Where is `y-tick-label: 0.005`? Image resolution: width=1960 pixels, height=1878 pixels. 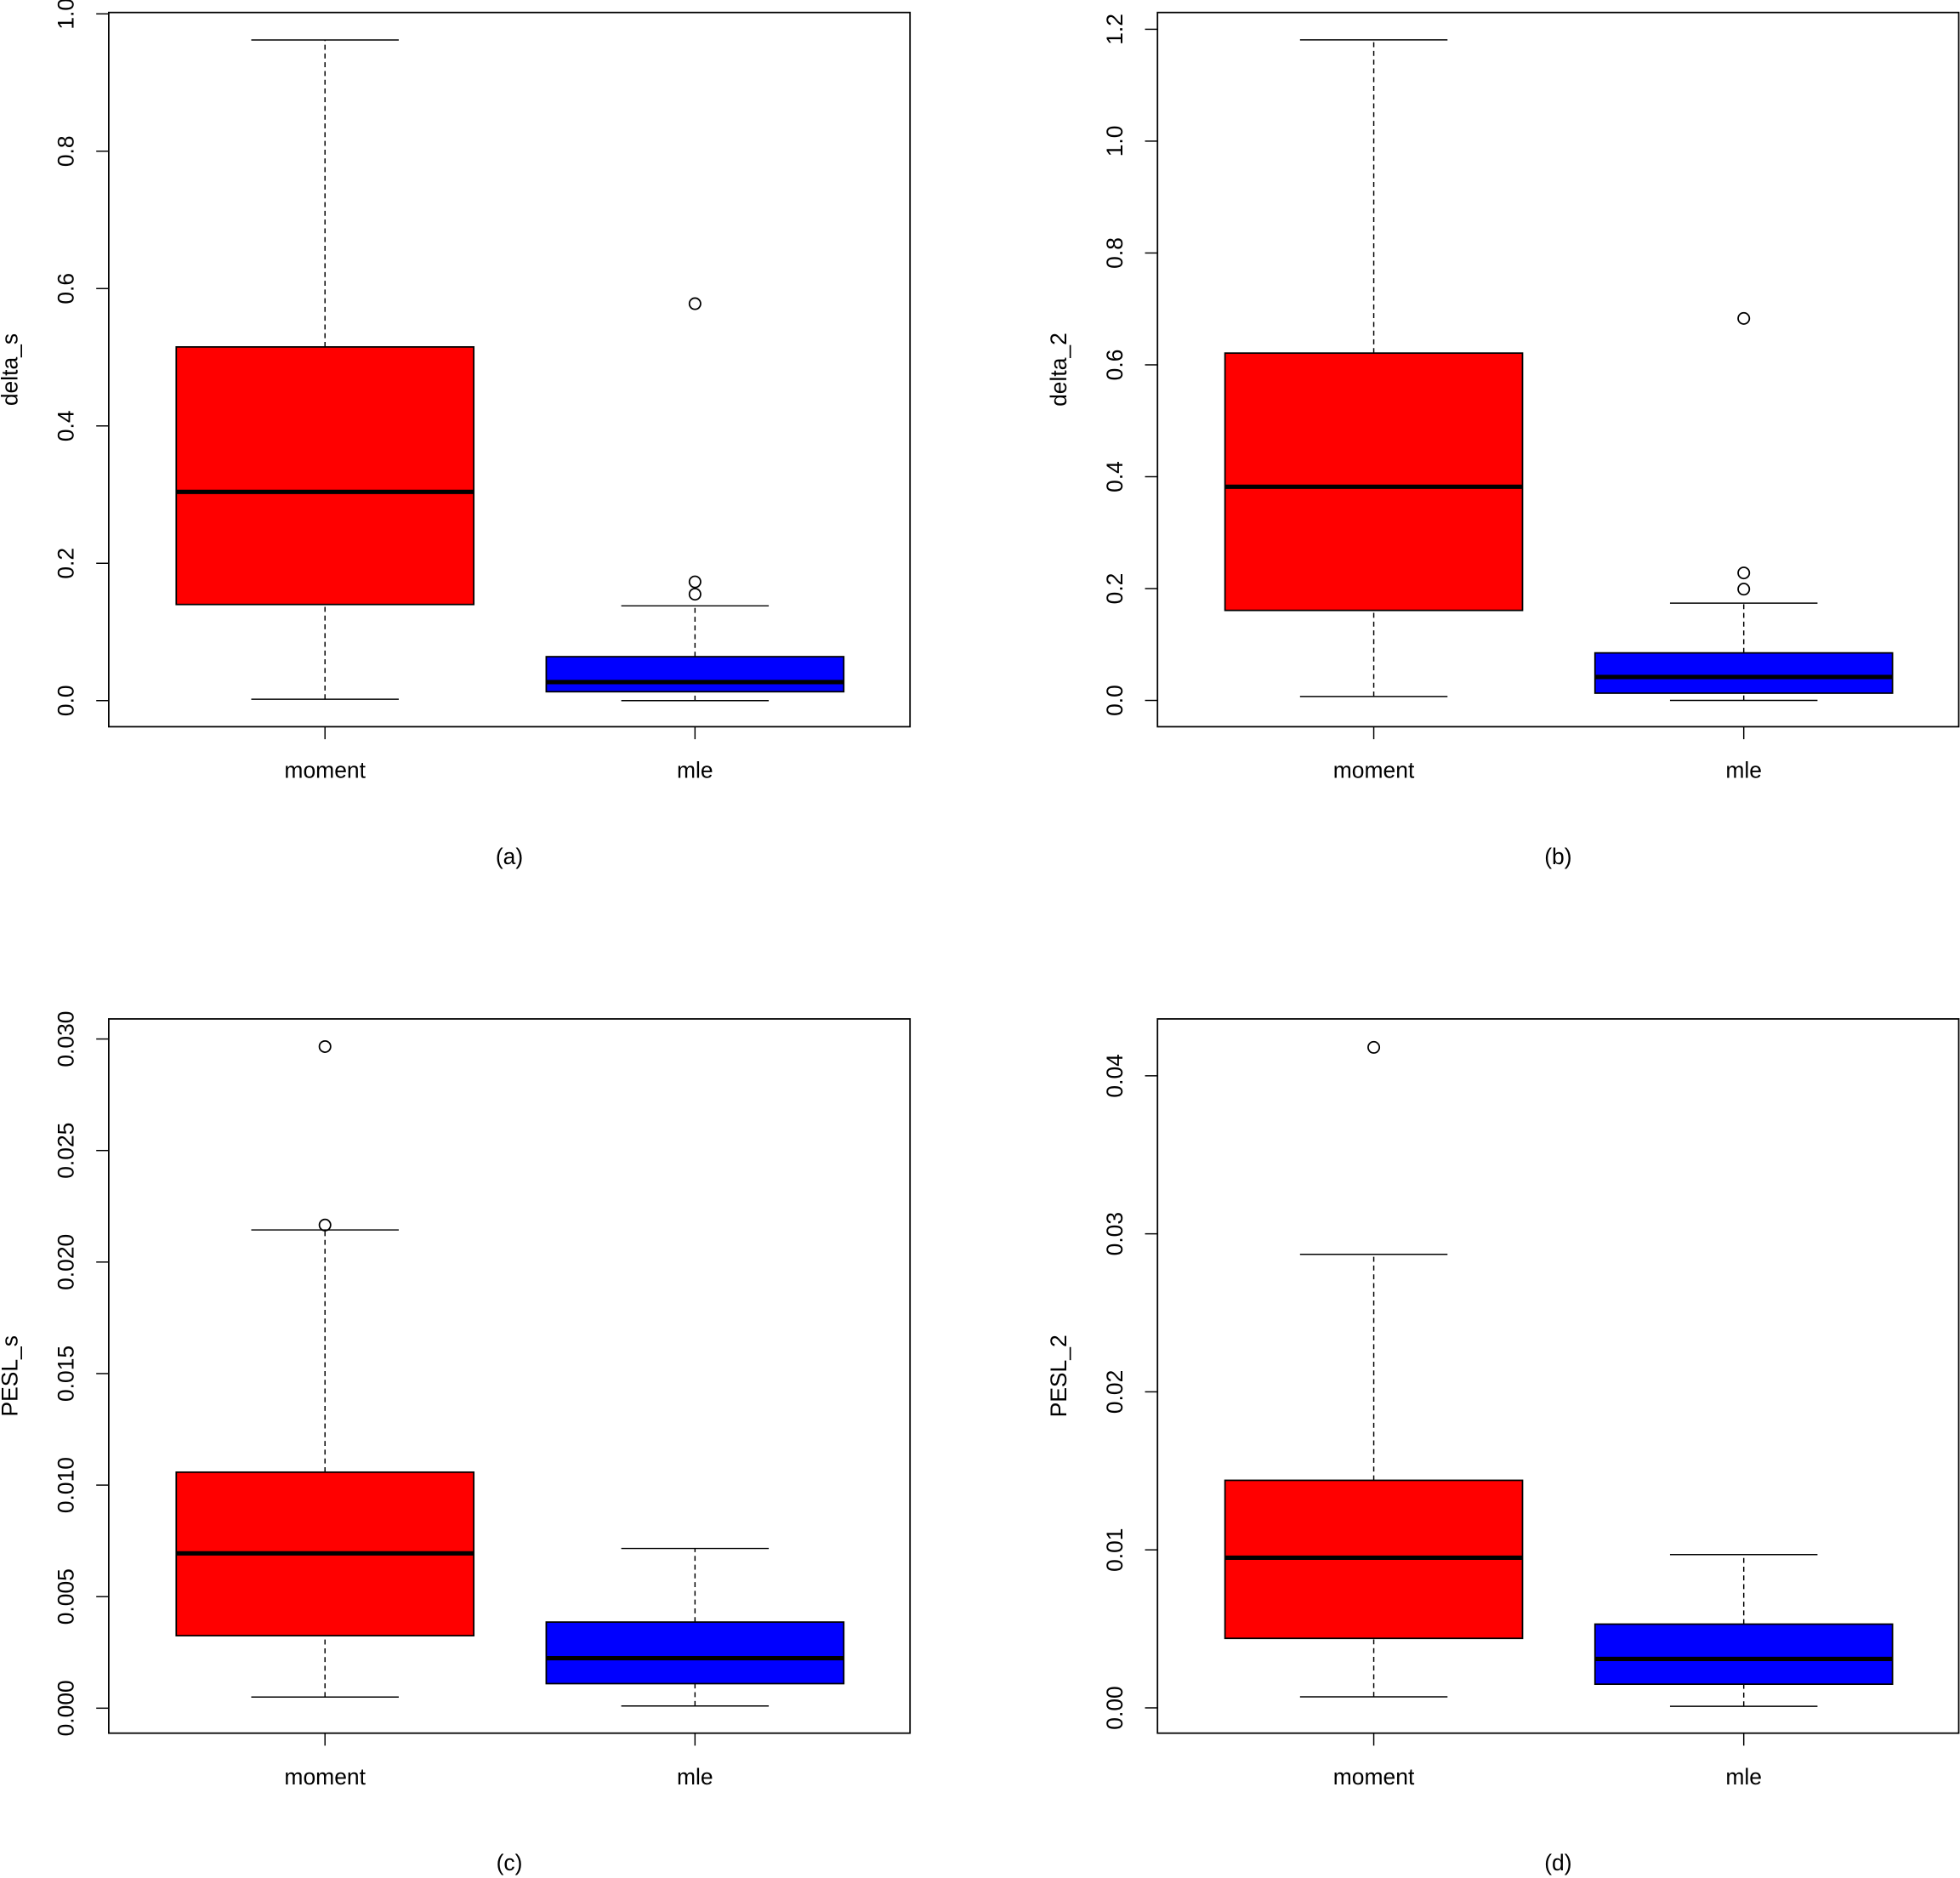
y-tick-label: 0.005 is located at coordinates (66, 1596).